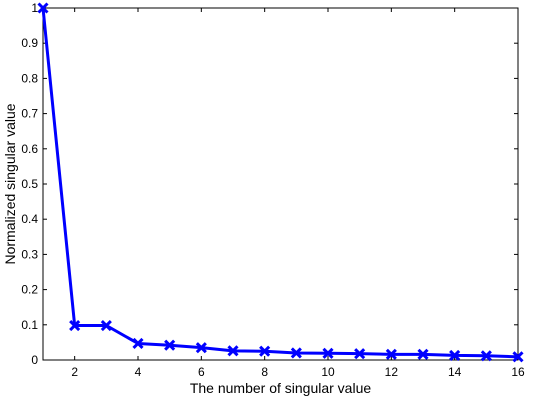 The image size is (550, 401). What do you see at coordinates (29, 325) in the screenshot?
I see `y-tick-label: 0.1` at bounding box center [29, 325].